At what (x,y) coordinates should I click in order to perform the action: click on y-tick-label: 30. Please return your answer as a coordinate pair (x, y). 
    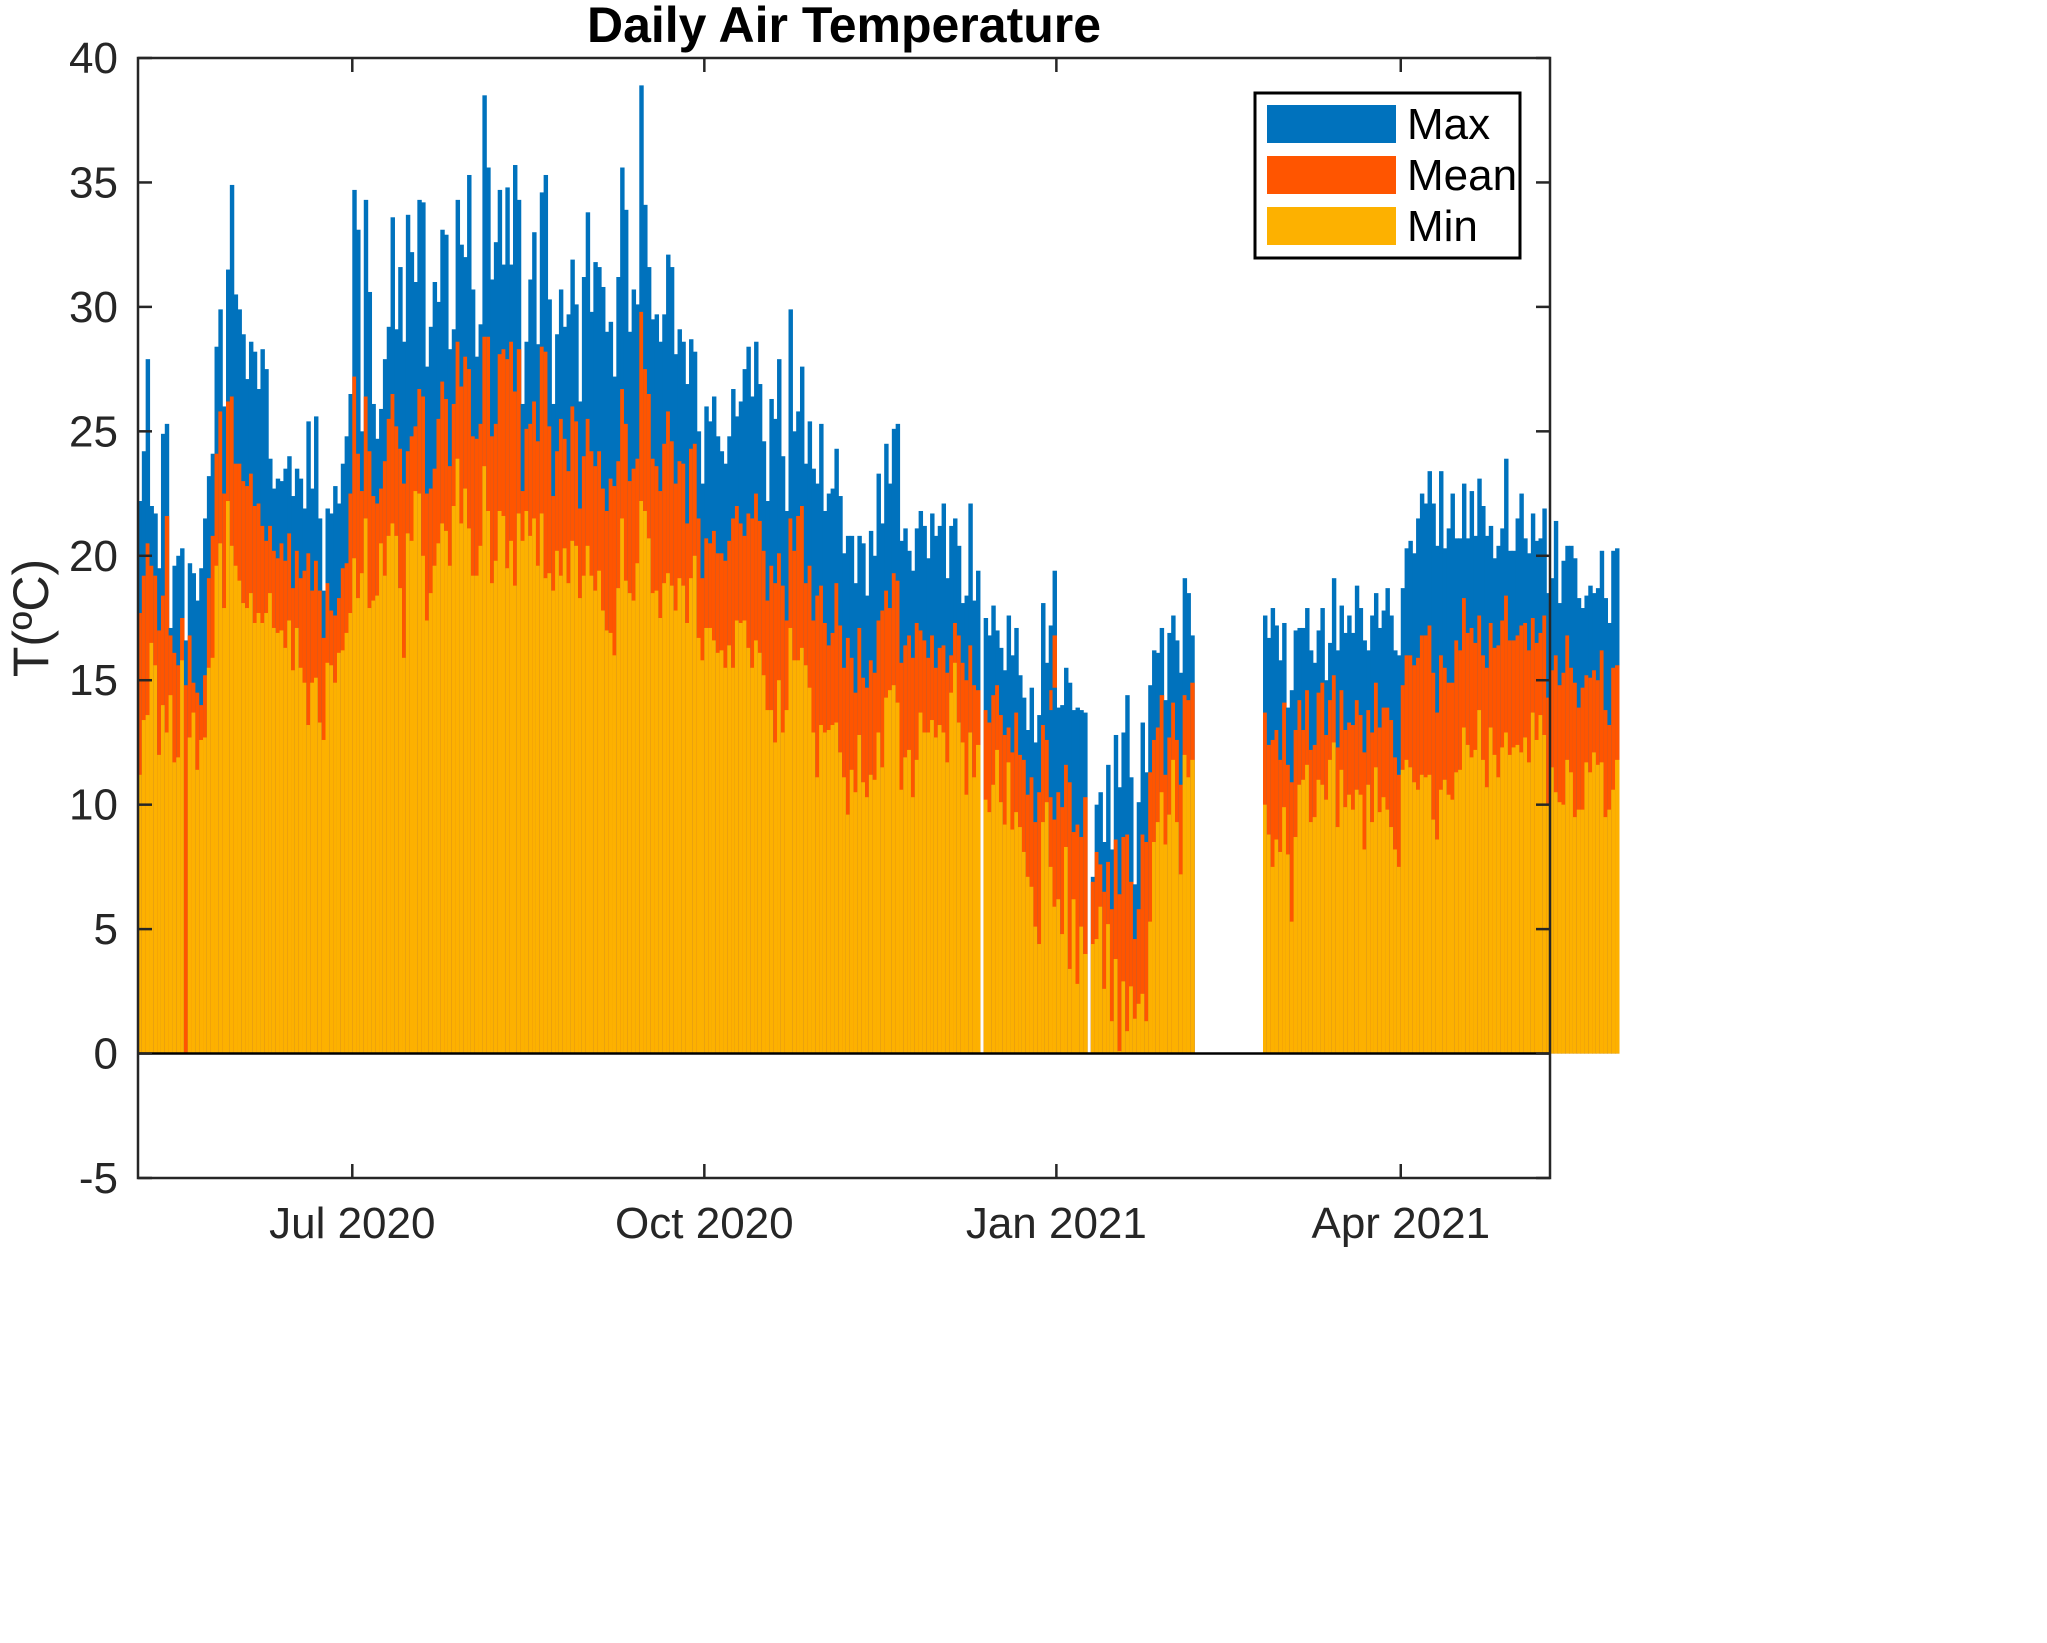
    Looking at the image, I should click on (93, 307).